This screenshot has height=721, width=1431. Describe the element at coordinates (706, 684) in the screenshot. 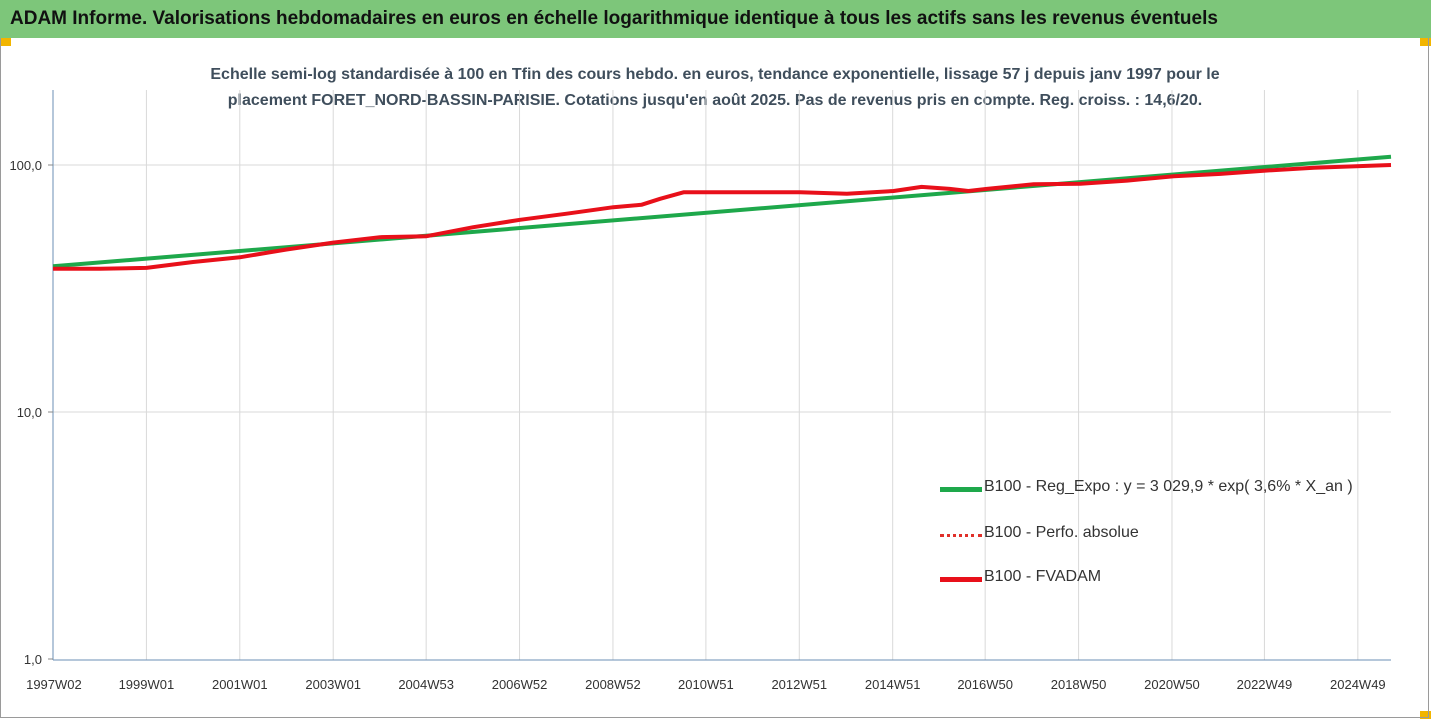

I see `x-tick-label: 2010W51` at that location.